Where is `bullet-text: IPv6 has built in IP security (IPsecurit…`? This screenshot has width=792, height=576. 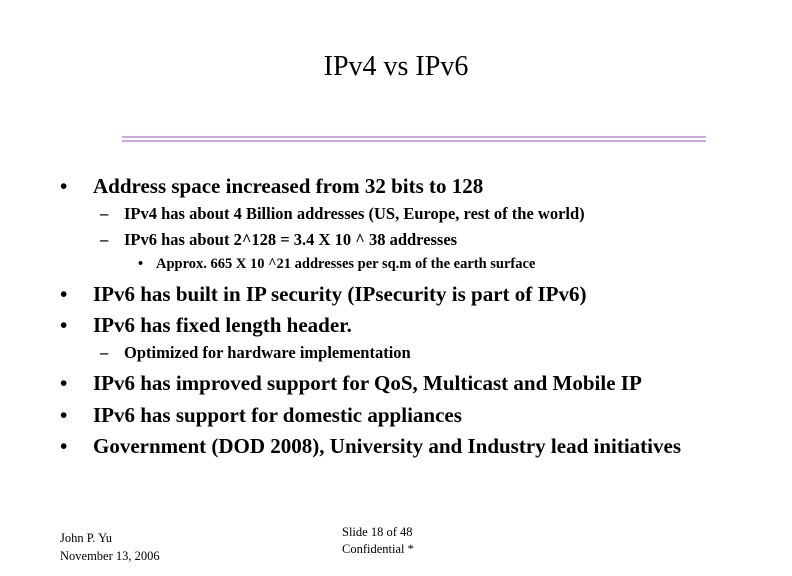 bullet-text: IPv6 has built in IP security (IPsecurit… is located at coordinates (340, 294).